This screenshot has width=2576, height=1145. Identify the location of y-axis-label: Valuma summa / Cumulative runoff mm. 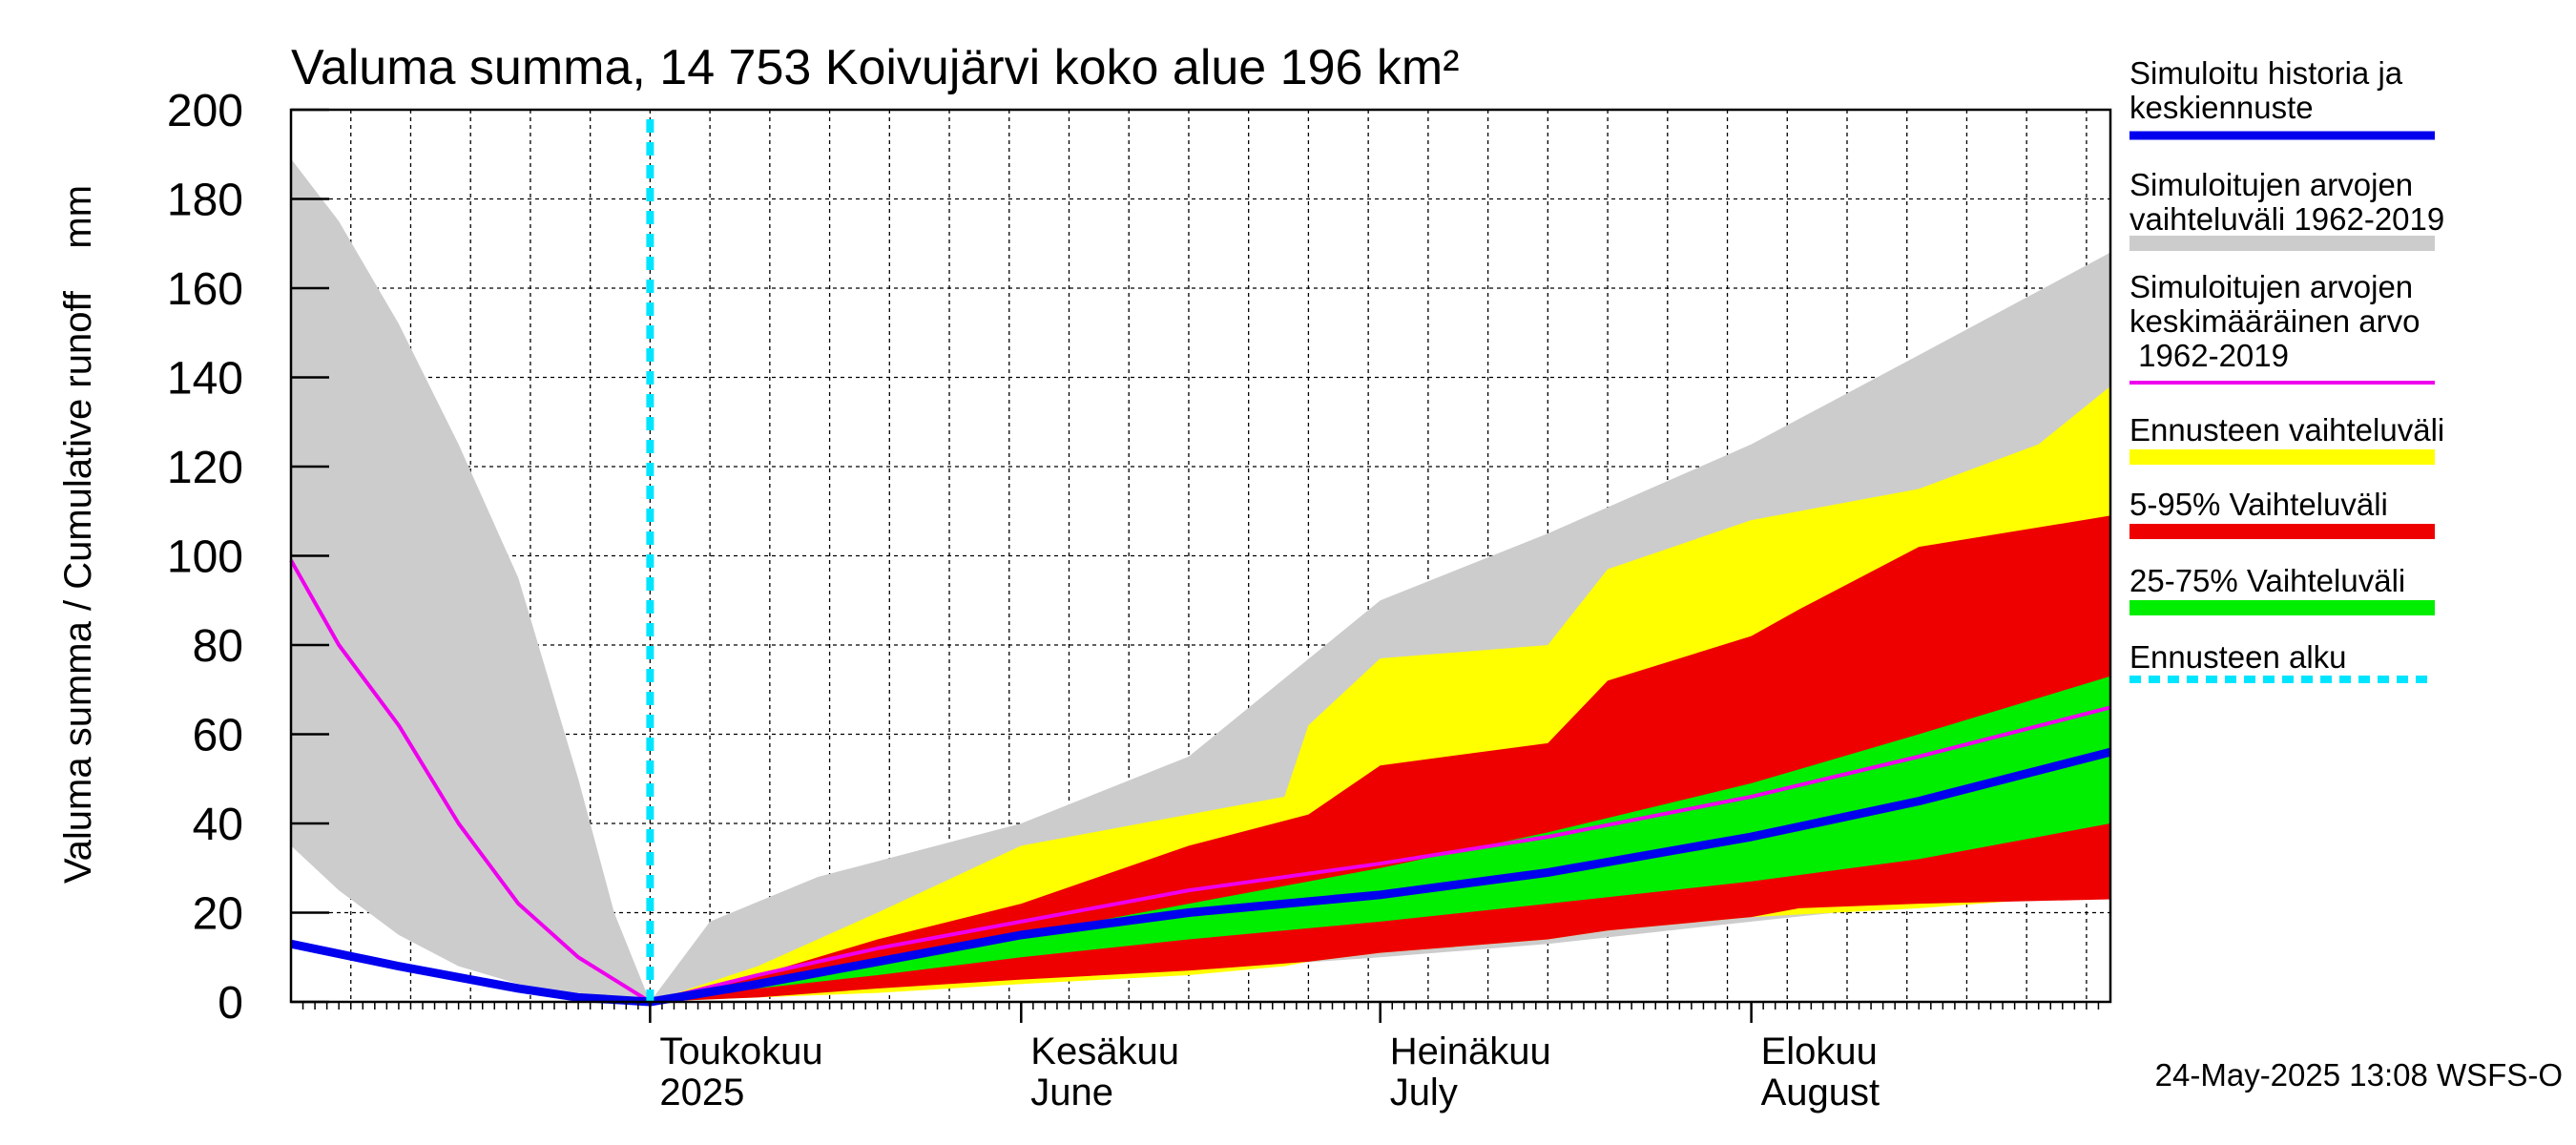
(78, 534).